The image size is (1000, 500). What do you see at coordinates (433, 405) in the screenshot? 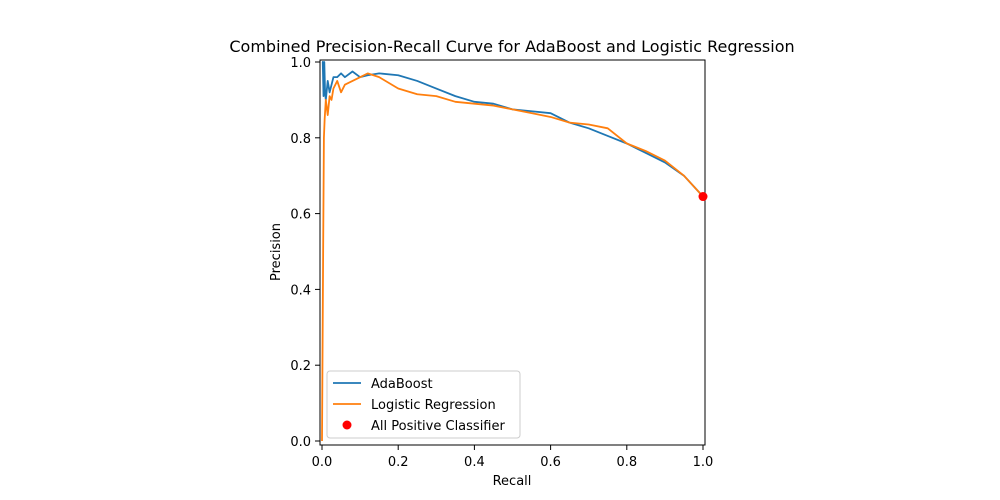
I see `legend-entry-label: Logistic Regression` at bounding box center [433, 405].